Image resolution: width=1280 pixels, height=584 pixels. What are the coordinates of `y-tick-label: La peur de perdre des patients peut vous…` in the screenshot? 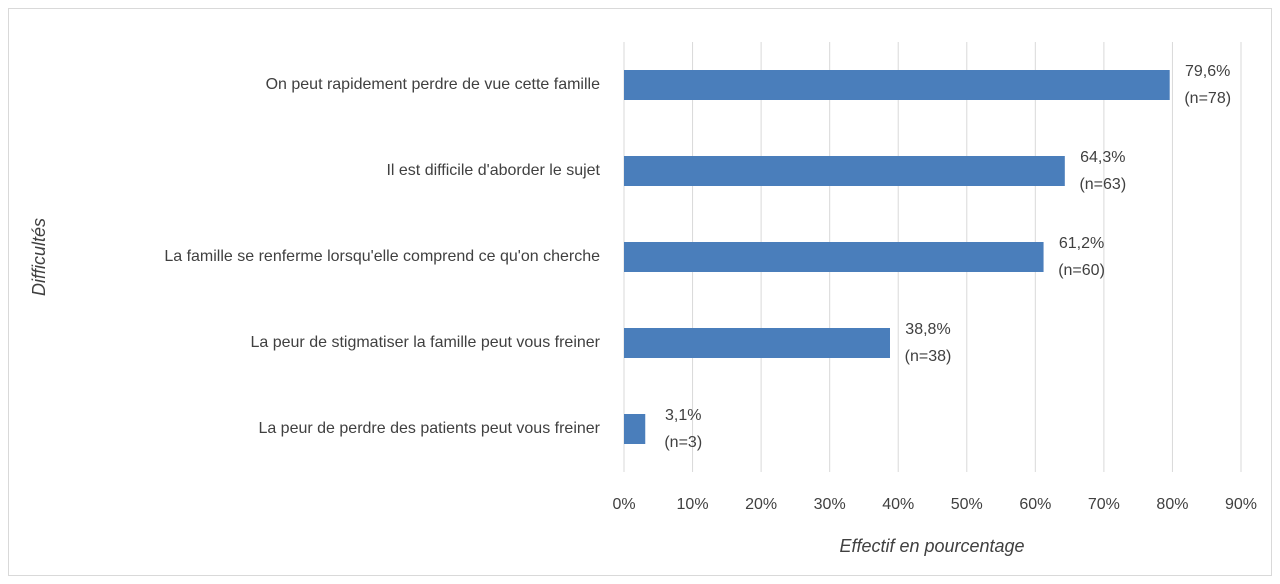 It's located at (429, 428).